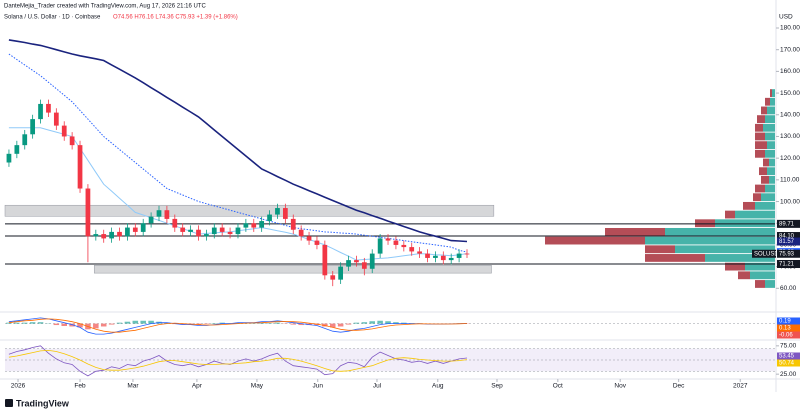  I want to click on y-tick-label: 130.00, so click(790, 136).